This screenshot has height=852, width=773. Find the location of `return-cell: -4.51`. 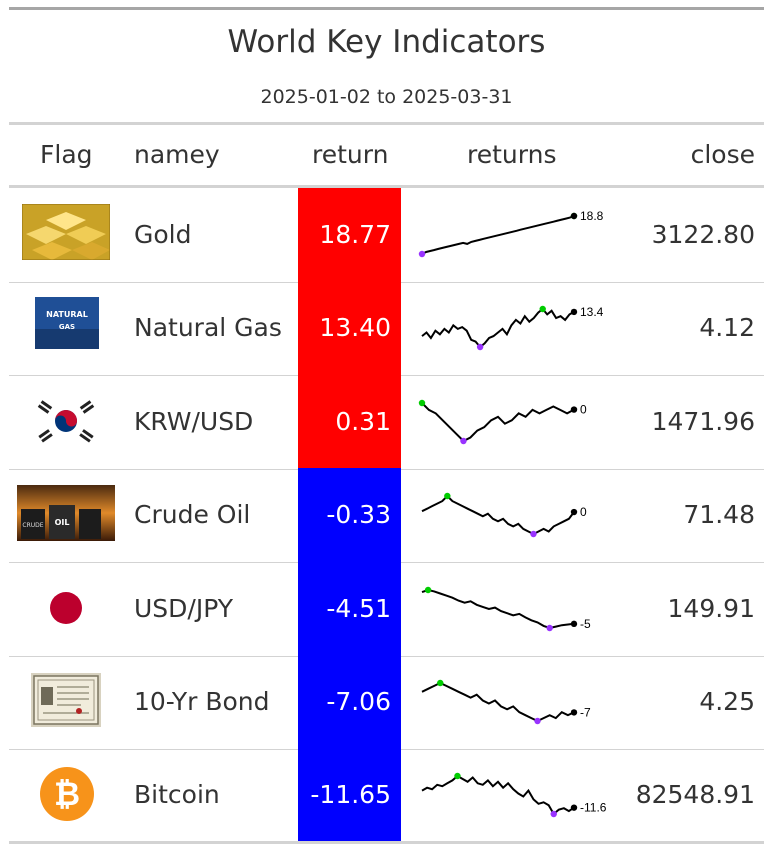

return-cell: -4.51 is located at coordinates (349, 608).